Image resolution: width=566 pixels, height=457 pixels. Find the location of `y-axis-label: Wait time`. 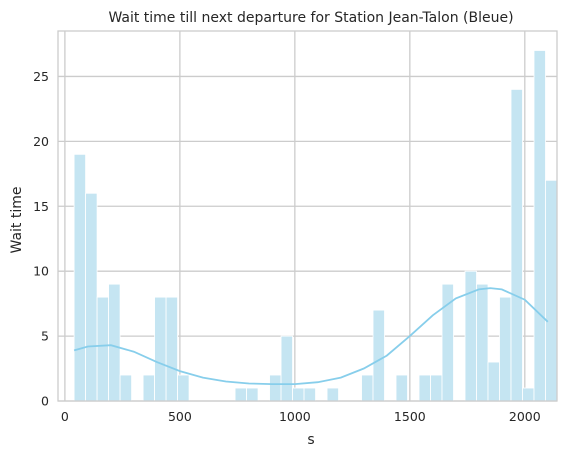

y-axis-label: Wait time is located at coordinates (17, 220).